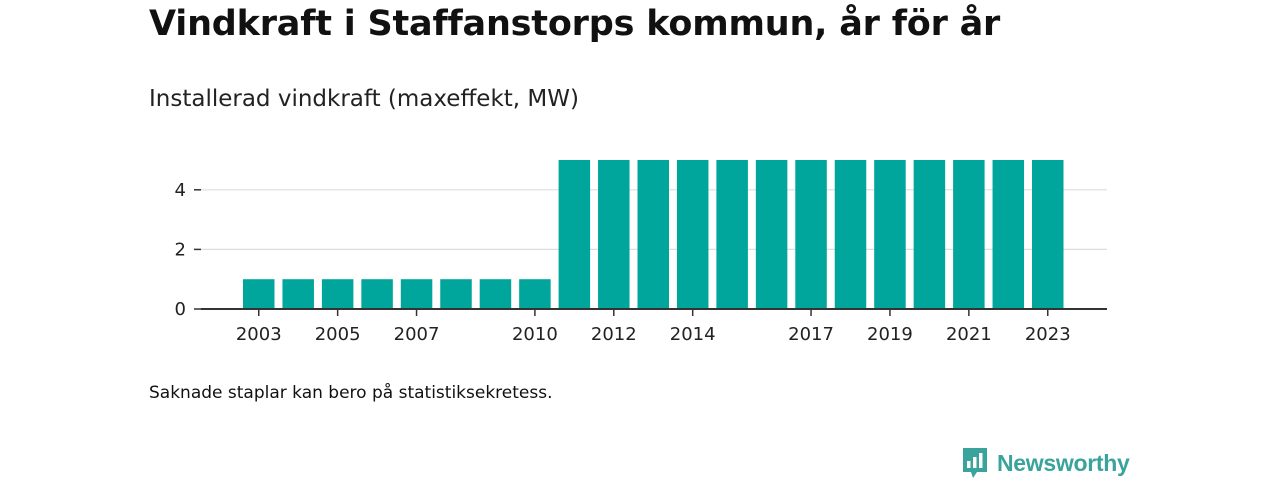 The height and width of the screenshot is (480, 1280). I want to click on newsworthy-logo-icon, so click(975, 463).